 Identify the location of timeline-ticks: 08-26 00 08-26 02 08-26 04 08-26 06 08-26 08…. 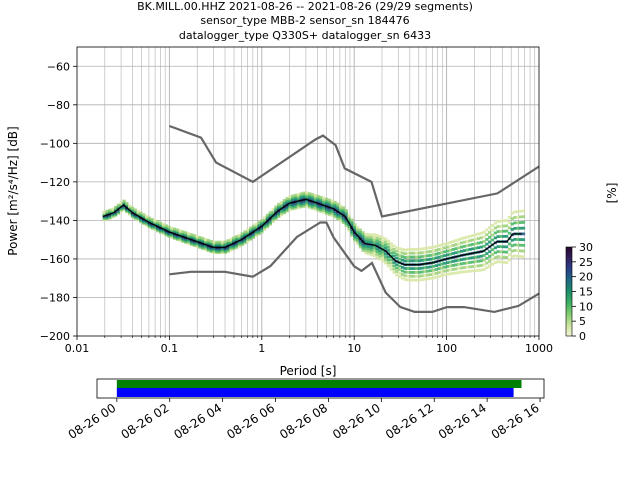
(304, 420).